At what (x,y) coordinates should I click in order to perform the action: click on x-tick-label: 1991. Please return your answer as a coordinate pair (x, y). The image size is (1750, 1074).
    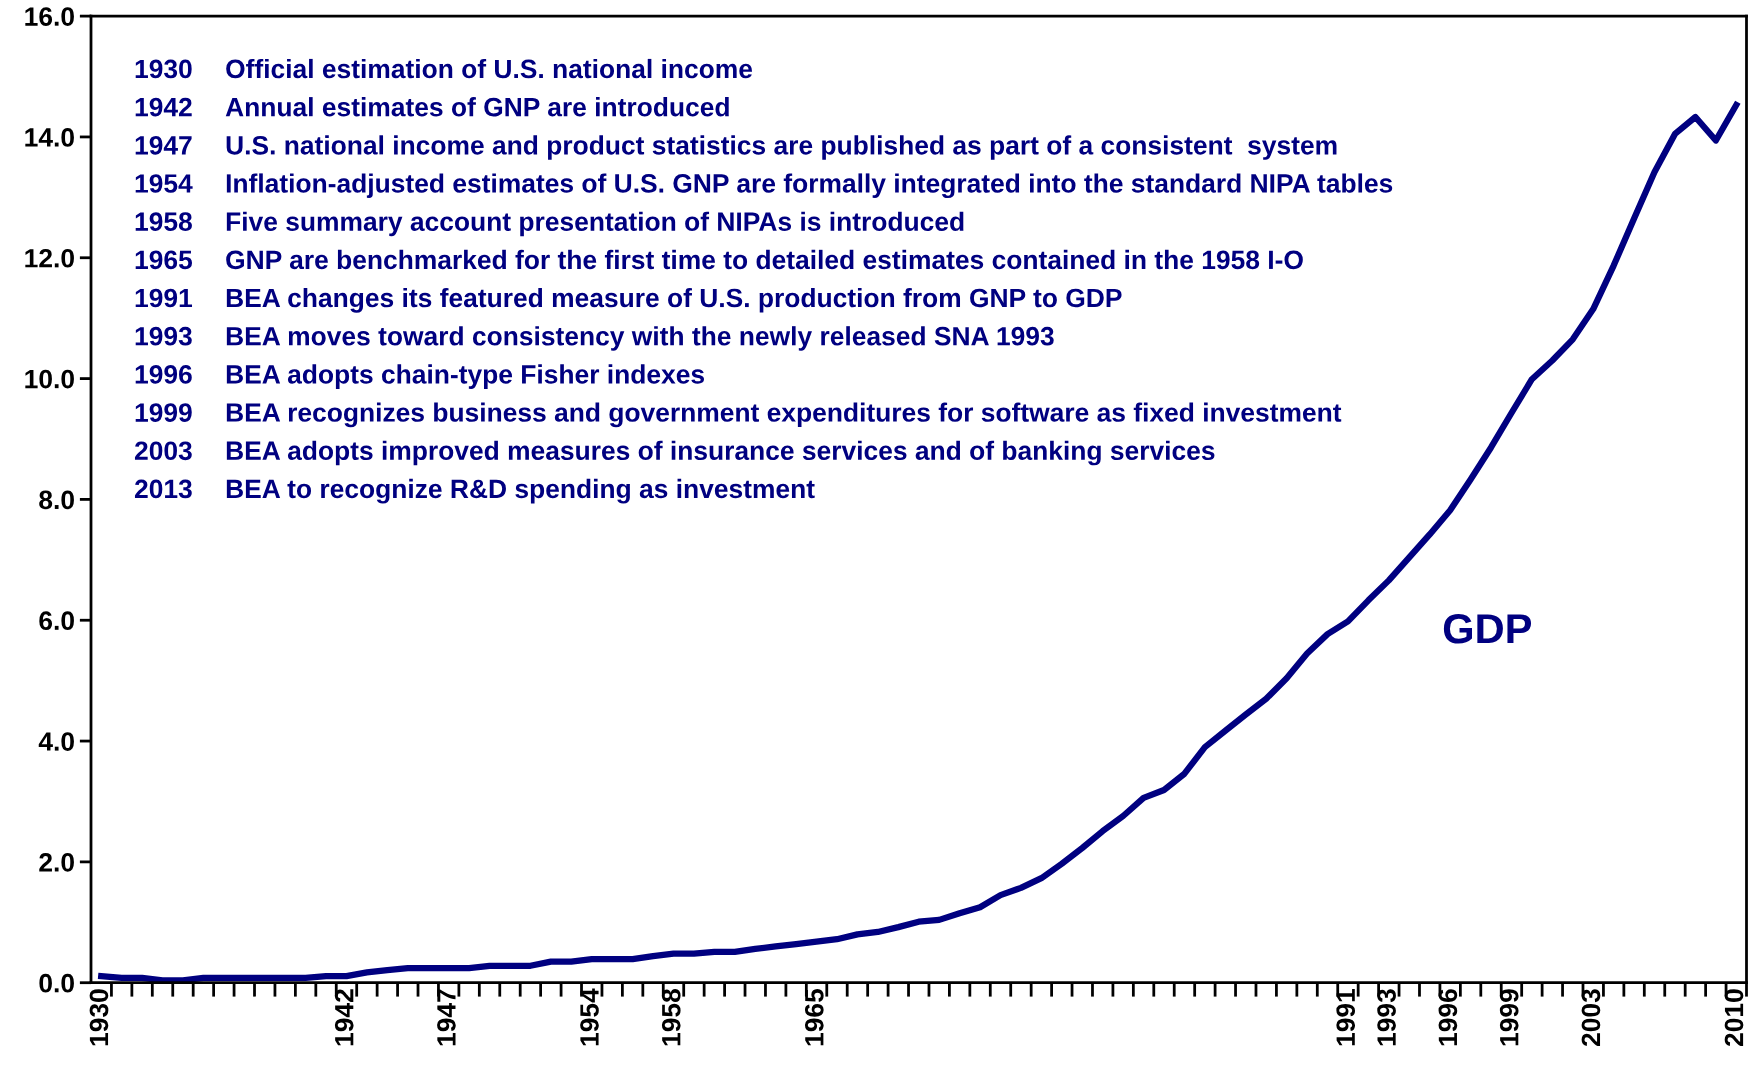
    Looking at the image, I should click on (1346, 1017).